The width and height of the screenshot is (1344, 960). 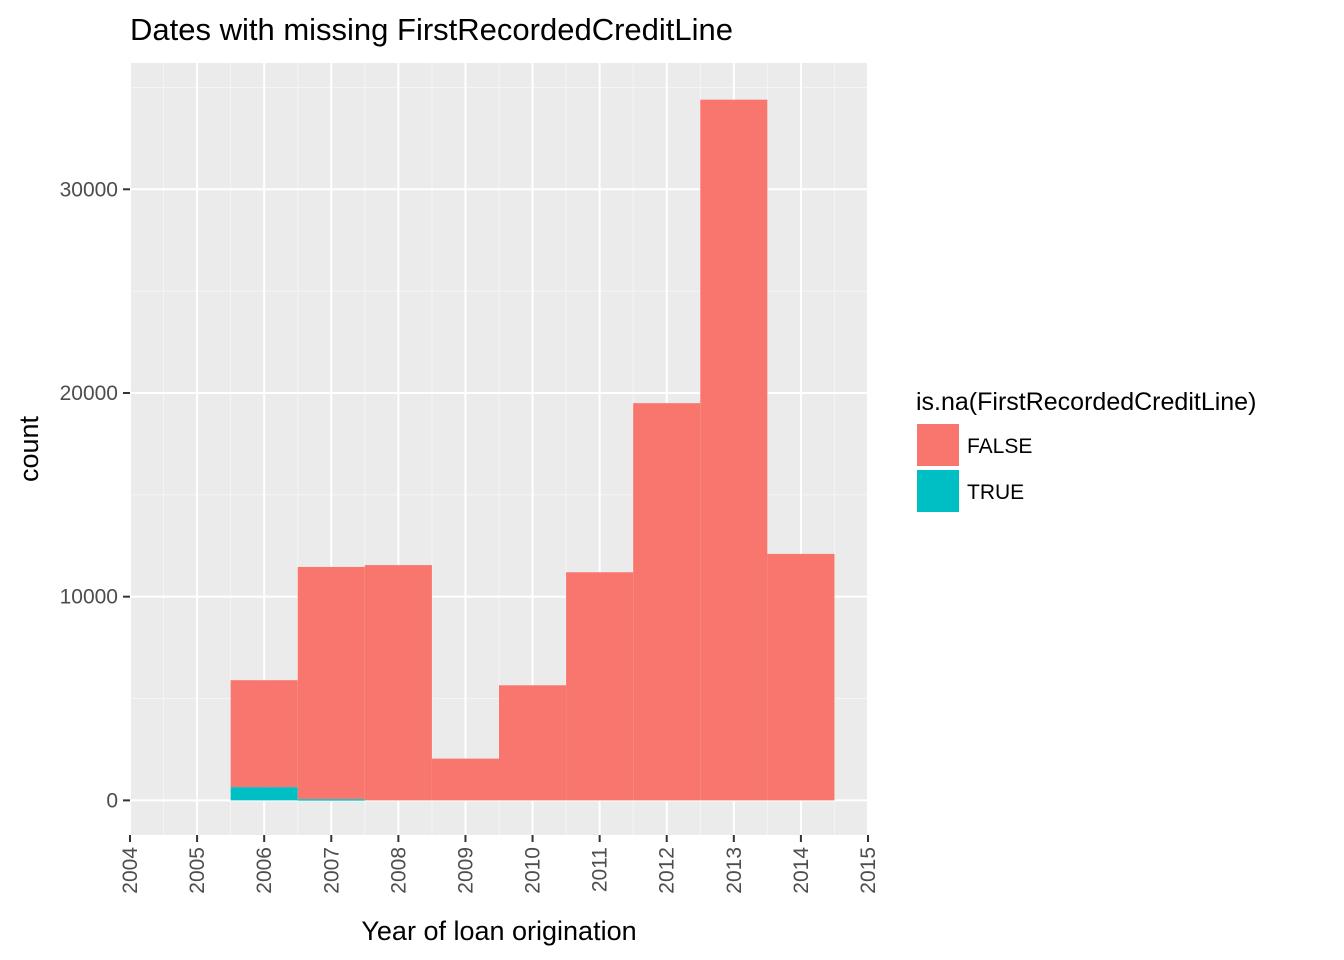 What do you see at coordinates (734, 870) in the screenshot?
I see `x-tick-label: 2013` at bounding box center [734, 870].